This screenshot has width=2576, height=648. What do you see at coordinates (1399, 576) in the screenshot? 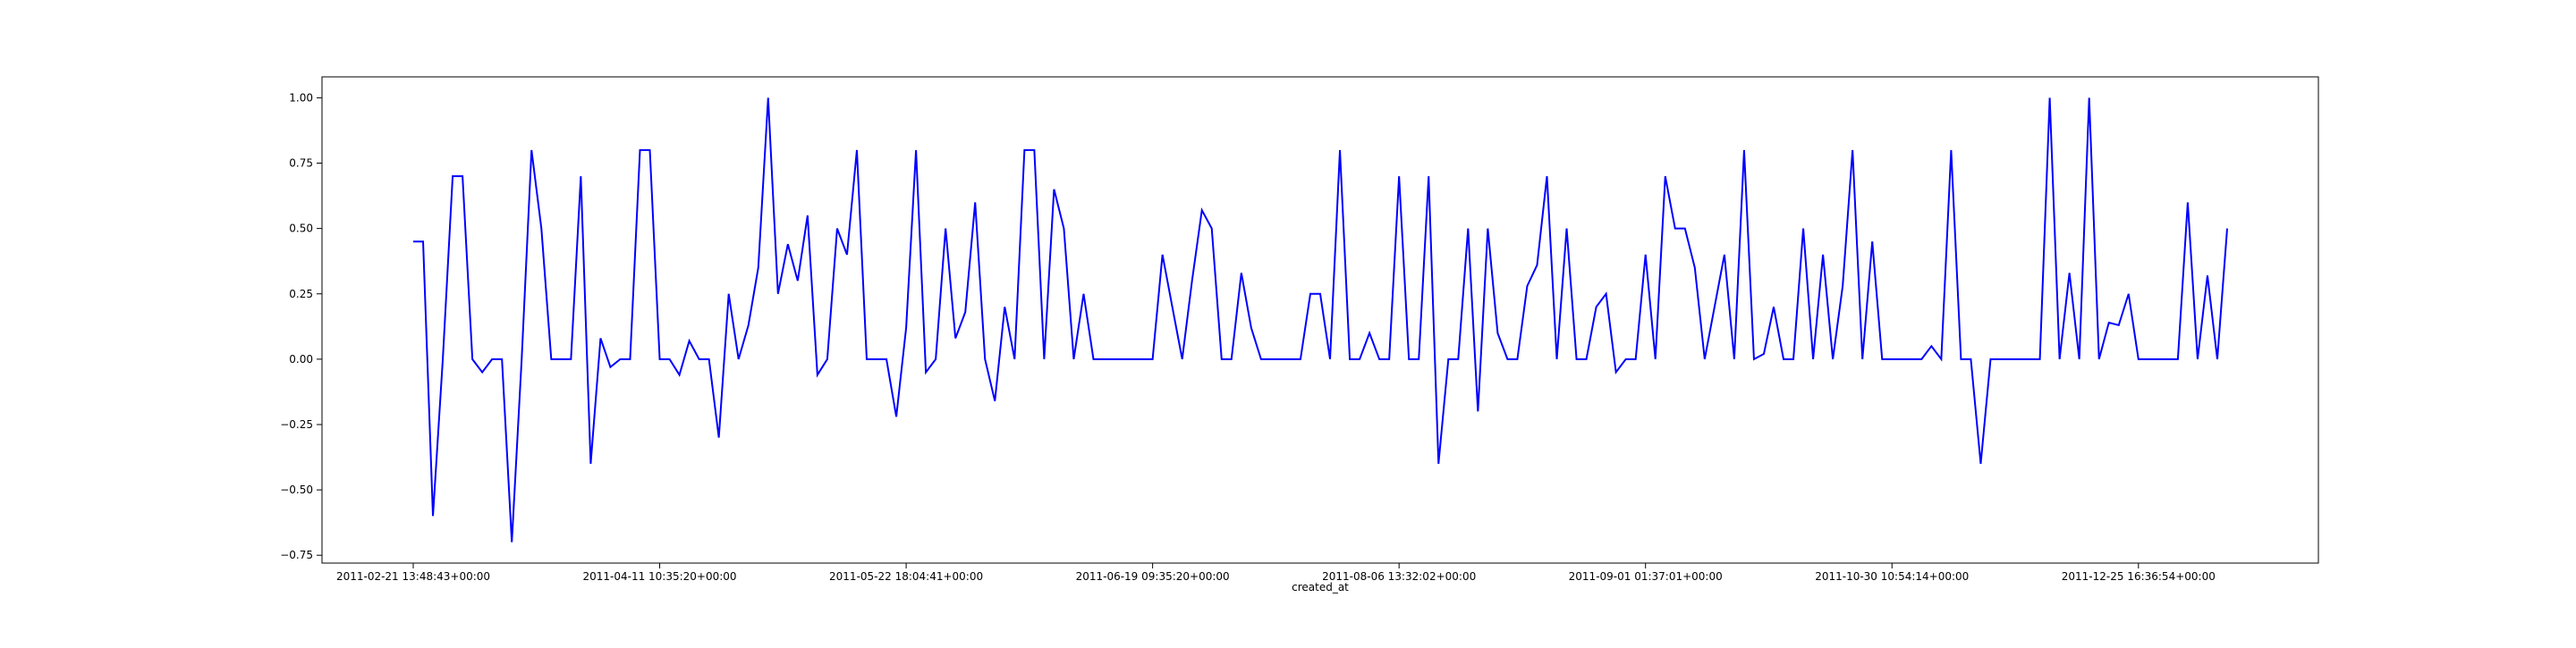
I see `x-tick-label: 2011-08-06 13:32:02+00:00` at bounding box center [1399, 576].